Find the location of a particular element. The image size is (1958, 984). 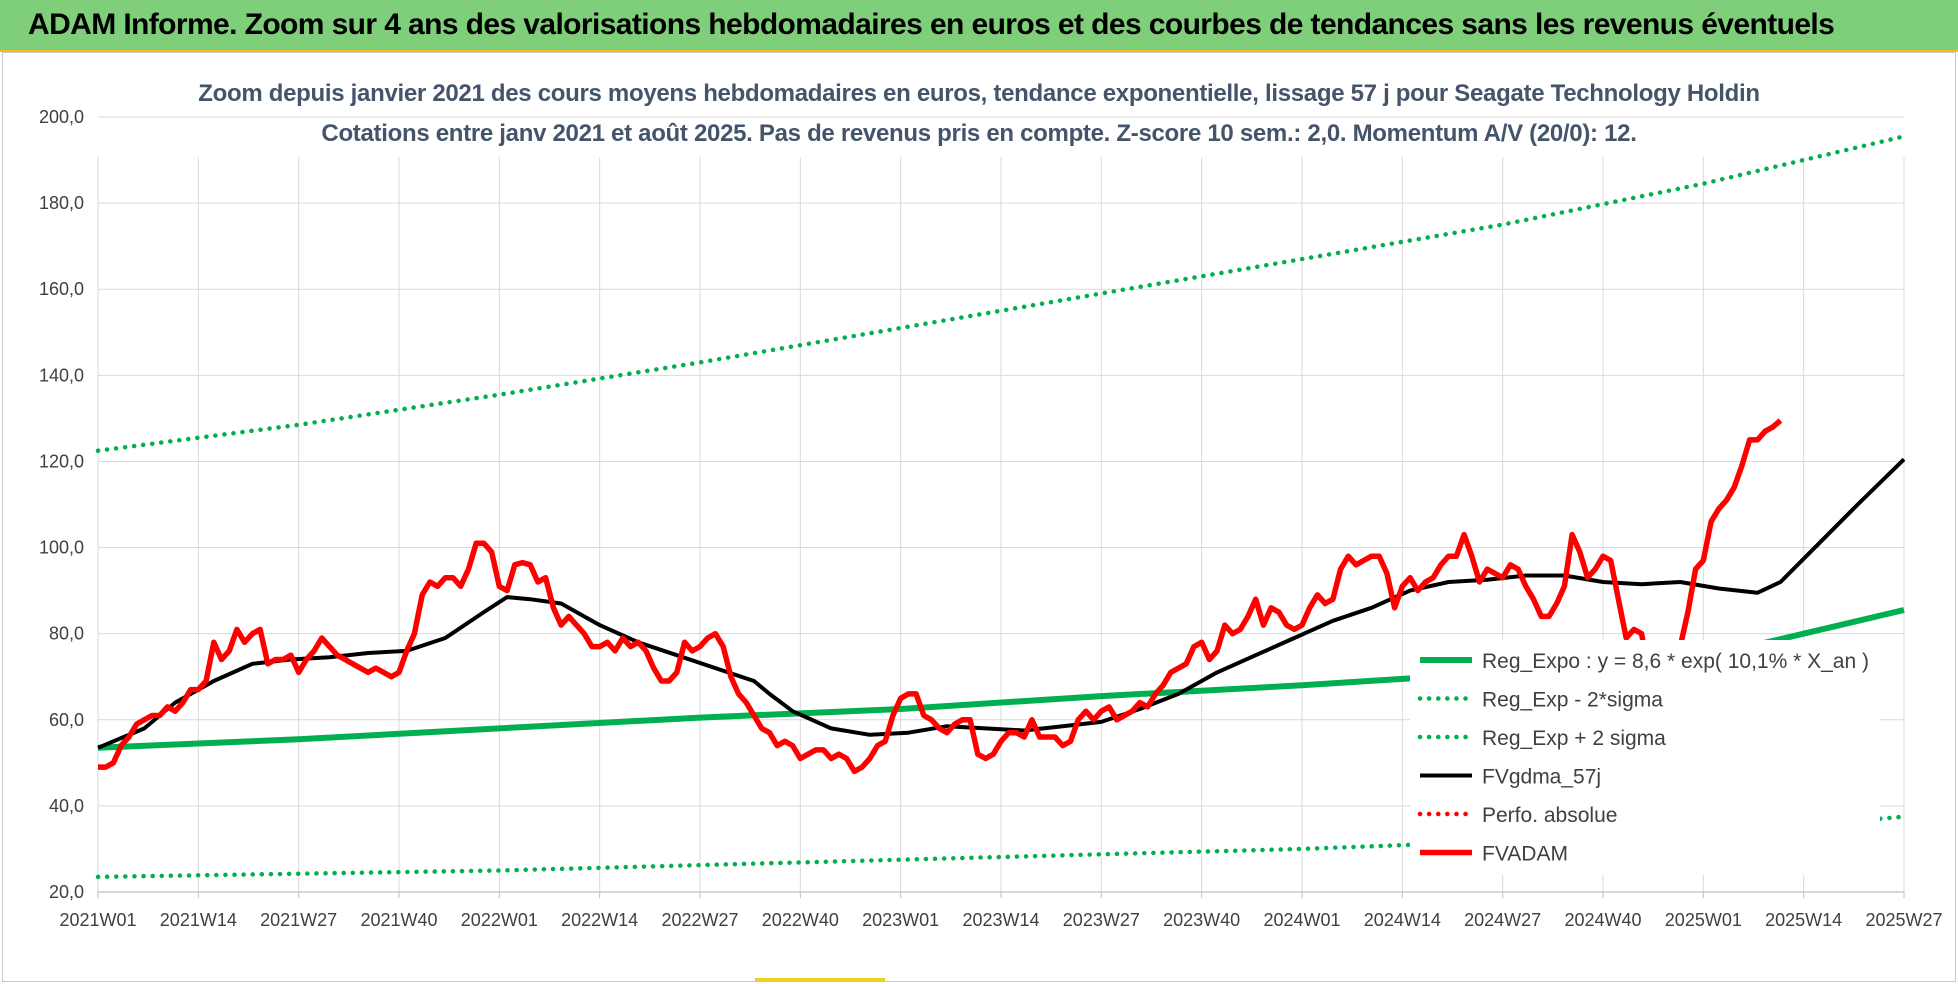

y-tick-label: 180,0 is located at coordinates (61, 203).